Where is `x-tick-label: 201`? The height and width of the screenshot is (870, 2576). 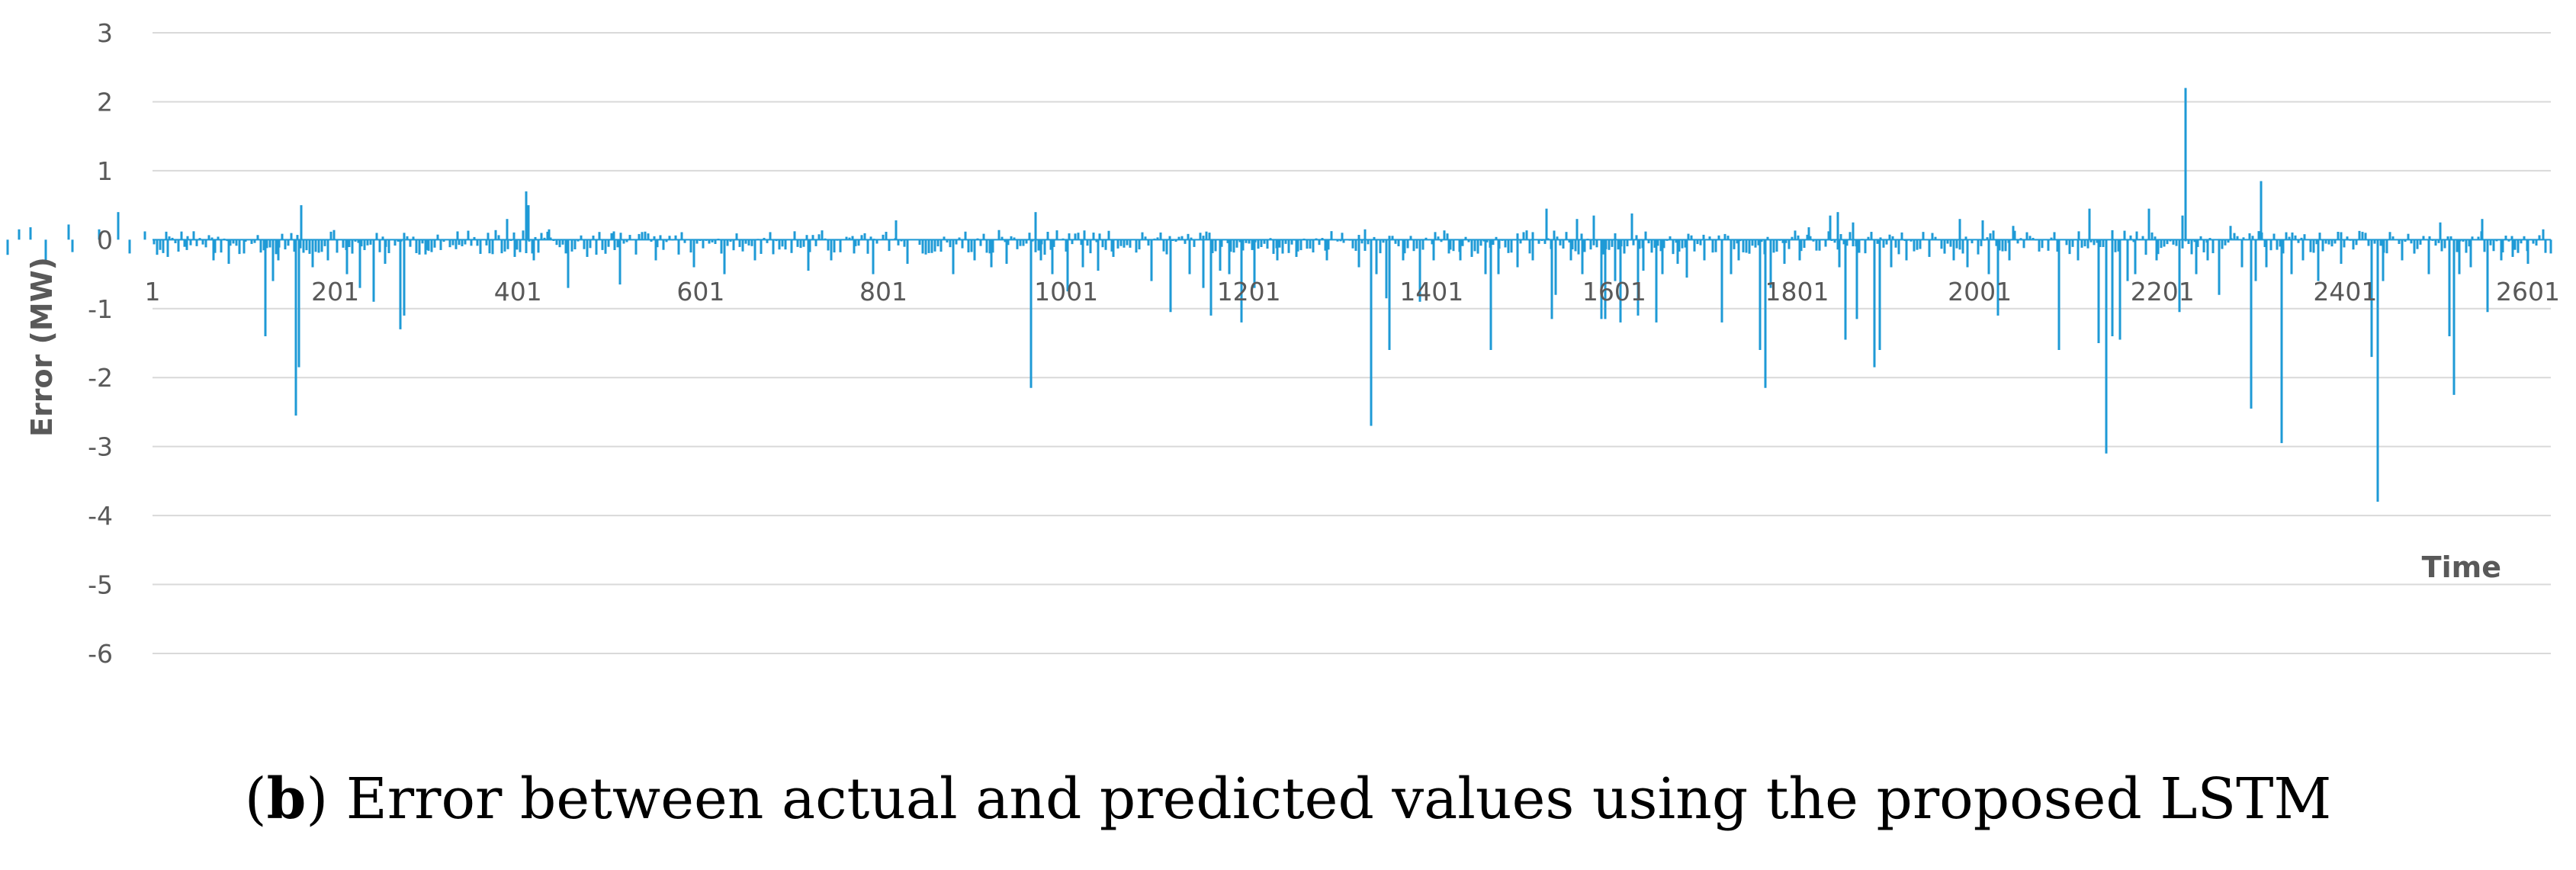
x-tick-label: 201 is located at coordinates (335, 292).